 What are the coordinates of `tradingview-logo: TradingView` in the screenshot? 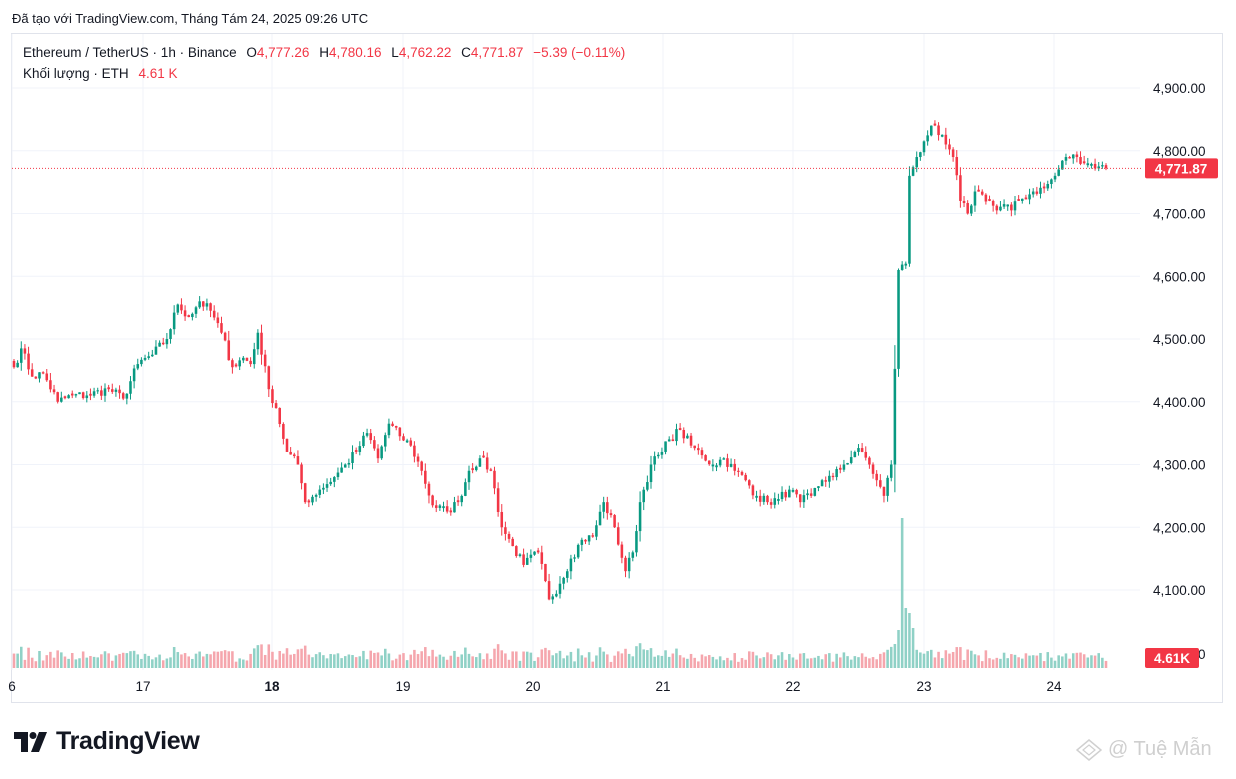 It's located at (107, 741).